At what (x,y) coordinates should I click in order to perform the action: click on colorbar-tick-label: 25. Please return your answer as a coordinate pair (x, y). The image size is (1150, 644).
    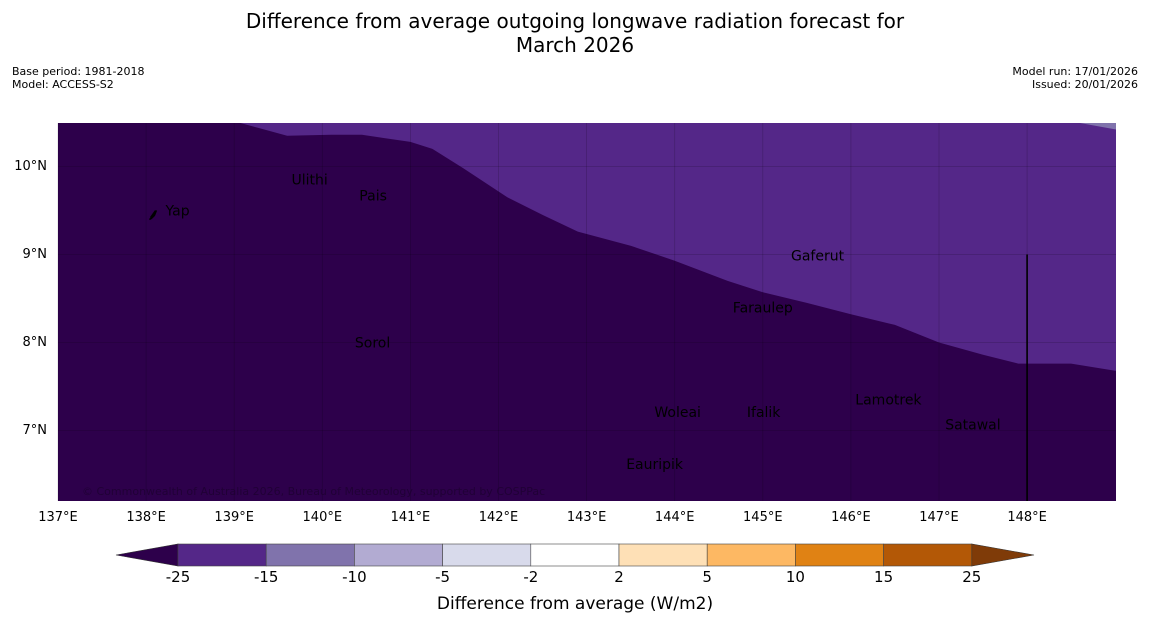
    Looking at the image, I should click on (972, 577).